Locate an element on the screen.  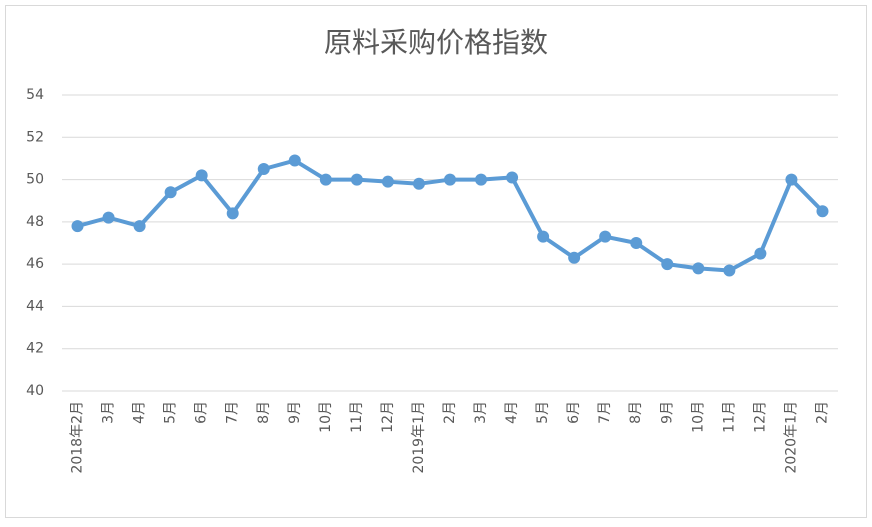
y-tick-label: 50 is located at coordinates (35, 180).